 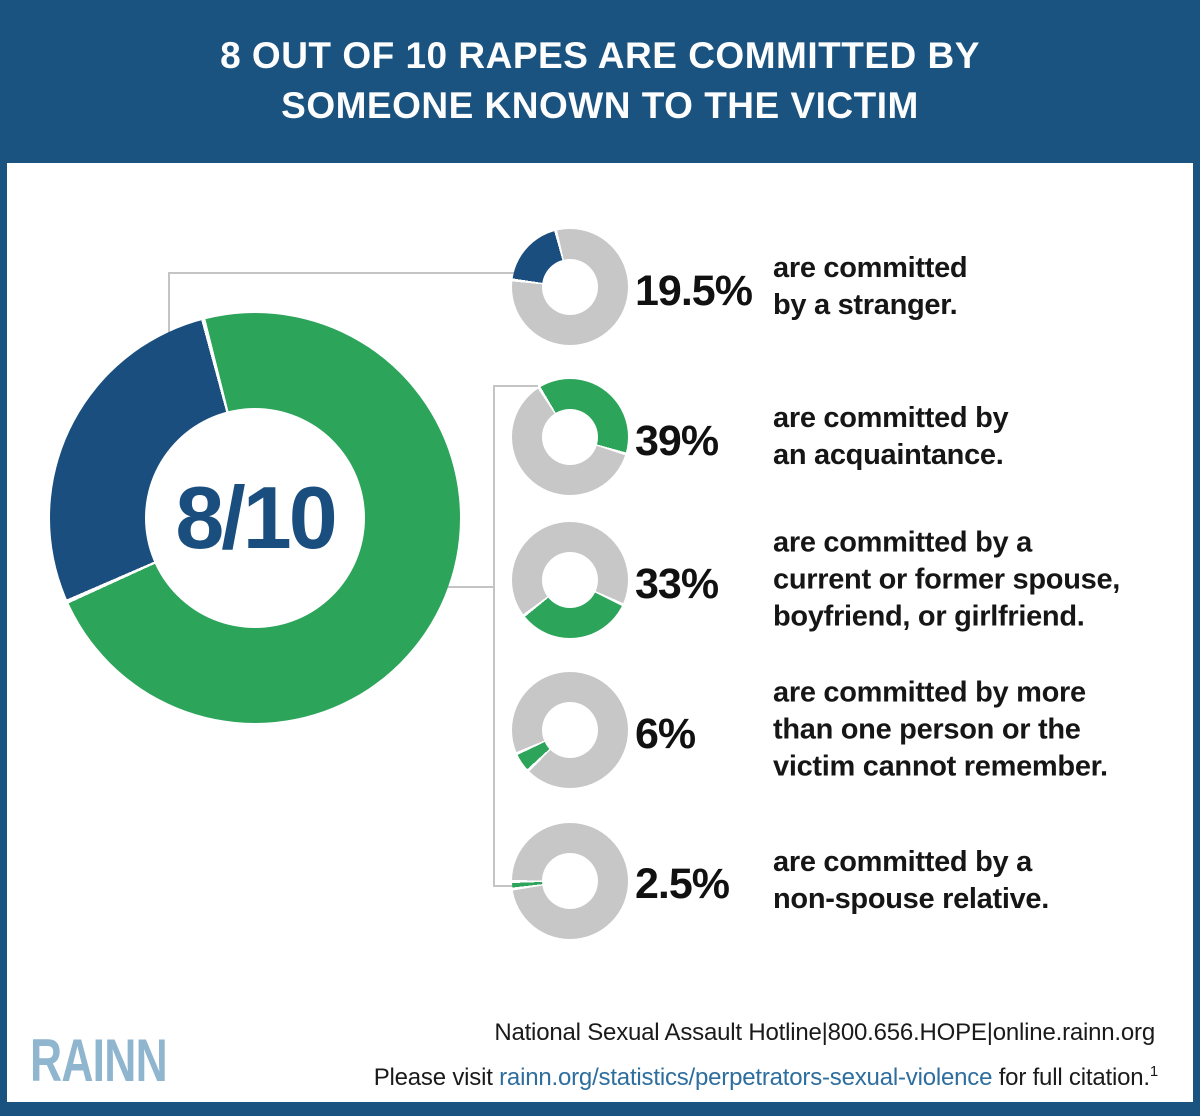 What do you see at coordinates (600, 55) in the screenshot?
I see `title-line-1: 8 OUT OF 10 RAPES ARE COMMITTED BY` at bounding box center [600, 55].